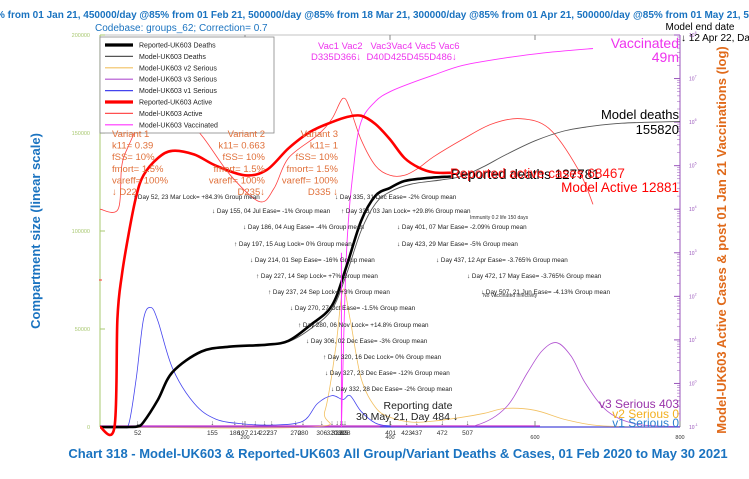  What do you see at coordinates (418, 406) in the screenshot?
I see `reporting-date-label: Reporting date` at bounding box center [418, 406].